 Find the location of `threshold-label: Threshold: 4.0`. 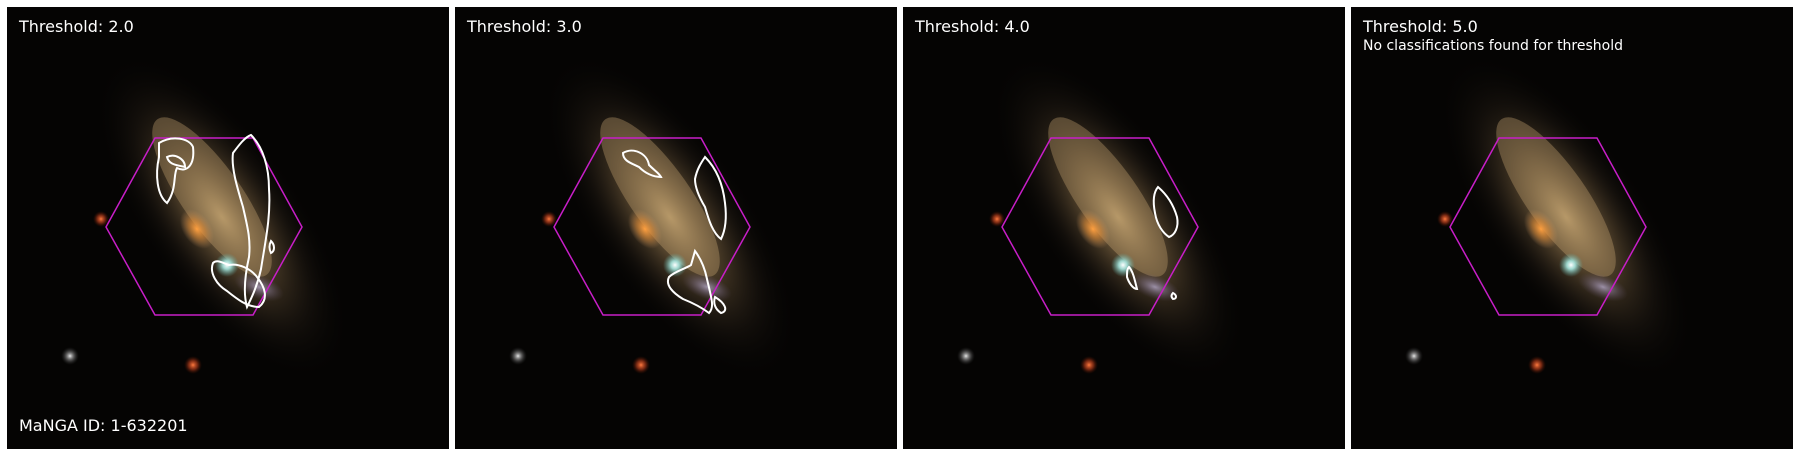

threshold-label: Threshold: 4.0 is located at coordinates (972, 26).